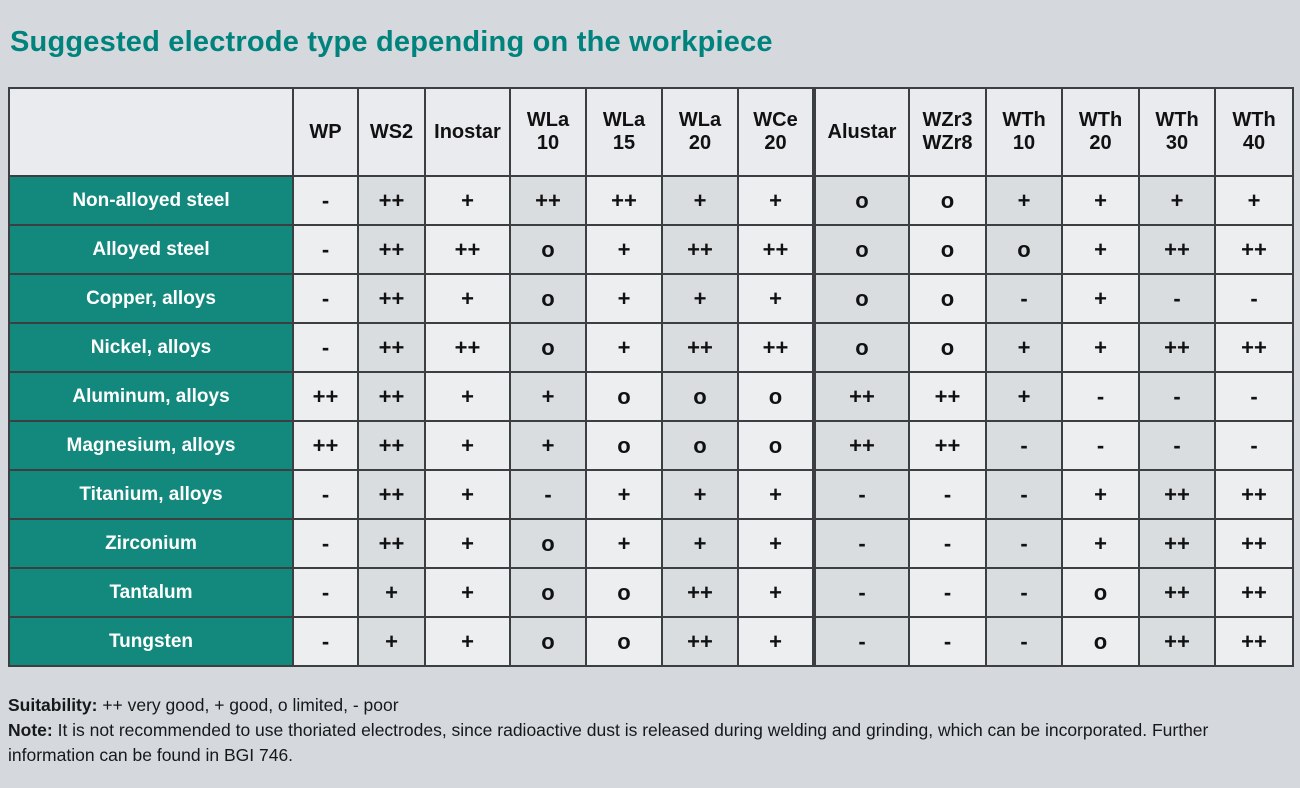 The image size is (1300, 788). What do you see at coordinates (651, 592) in the screenshot?
I see `table-row: Tantalum - + + o o ++ + - - - o ++ ++` at bounding box center [651, 592].